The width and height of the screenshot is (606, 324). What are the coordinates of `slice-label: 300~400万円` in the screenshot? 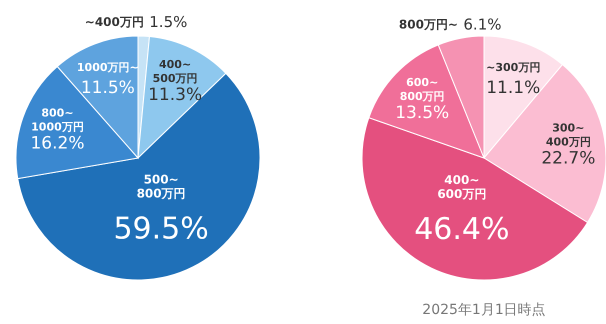 It's located at (568, 135).